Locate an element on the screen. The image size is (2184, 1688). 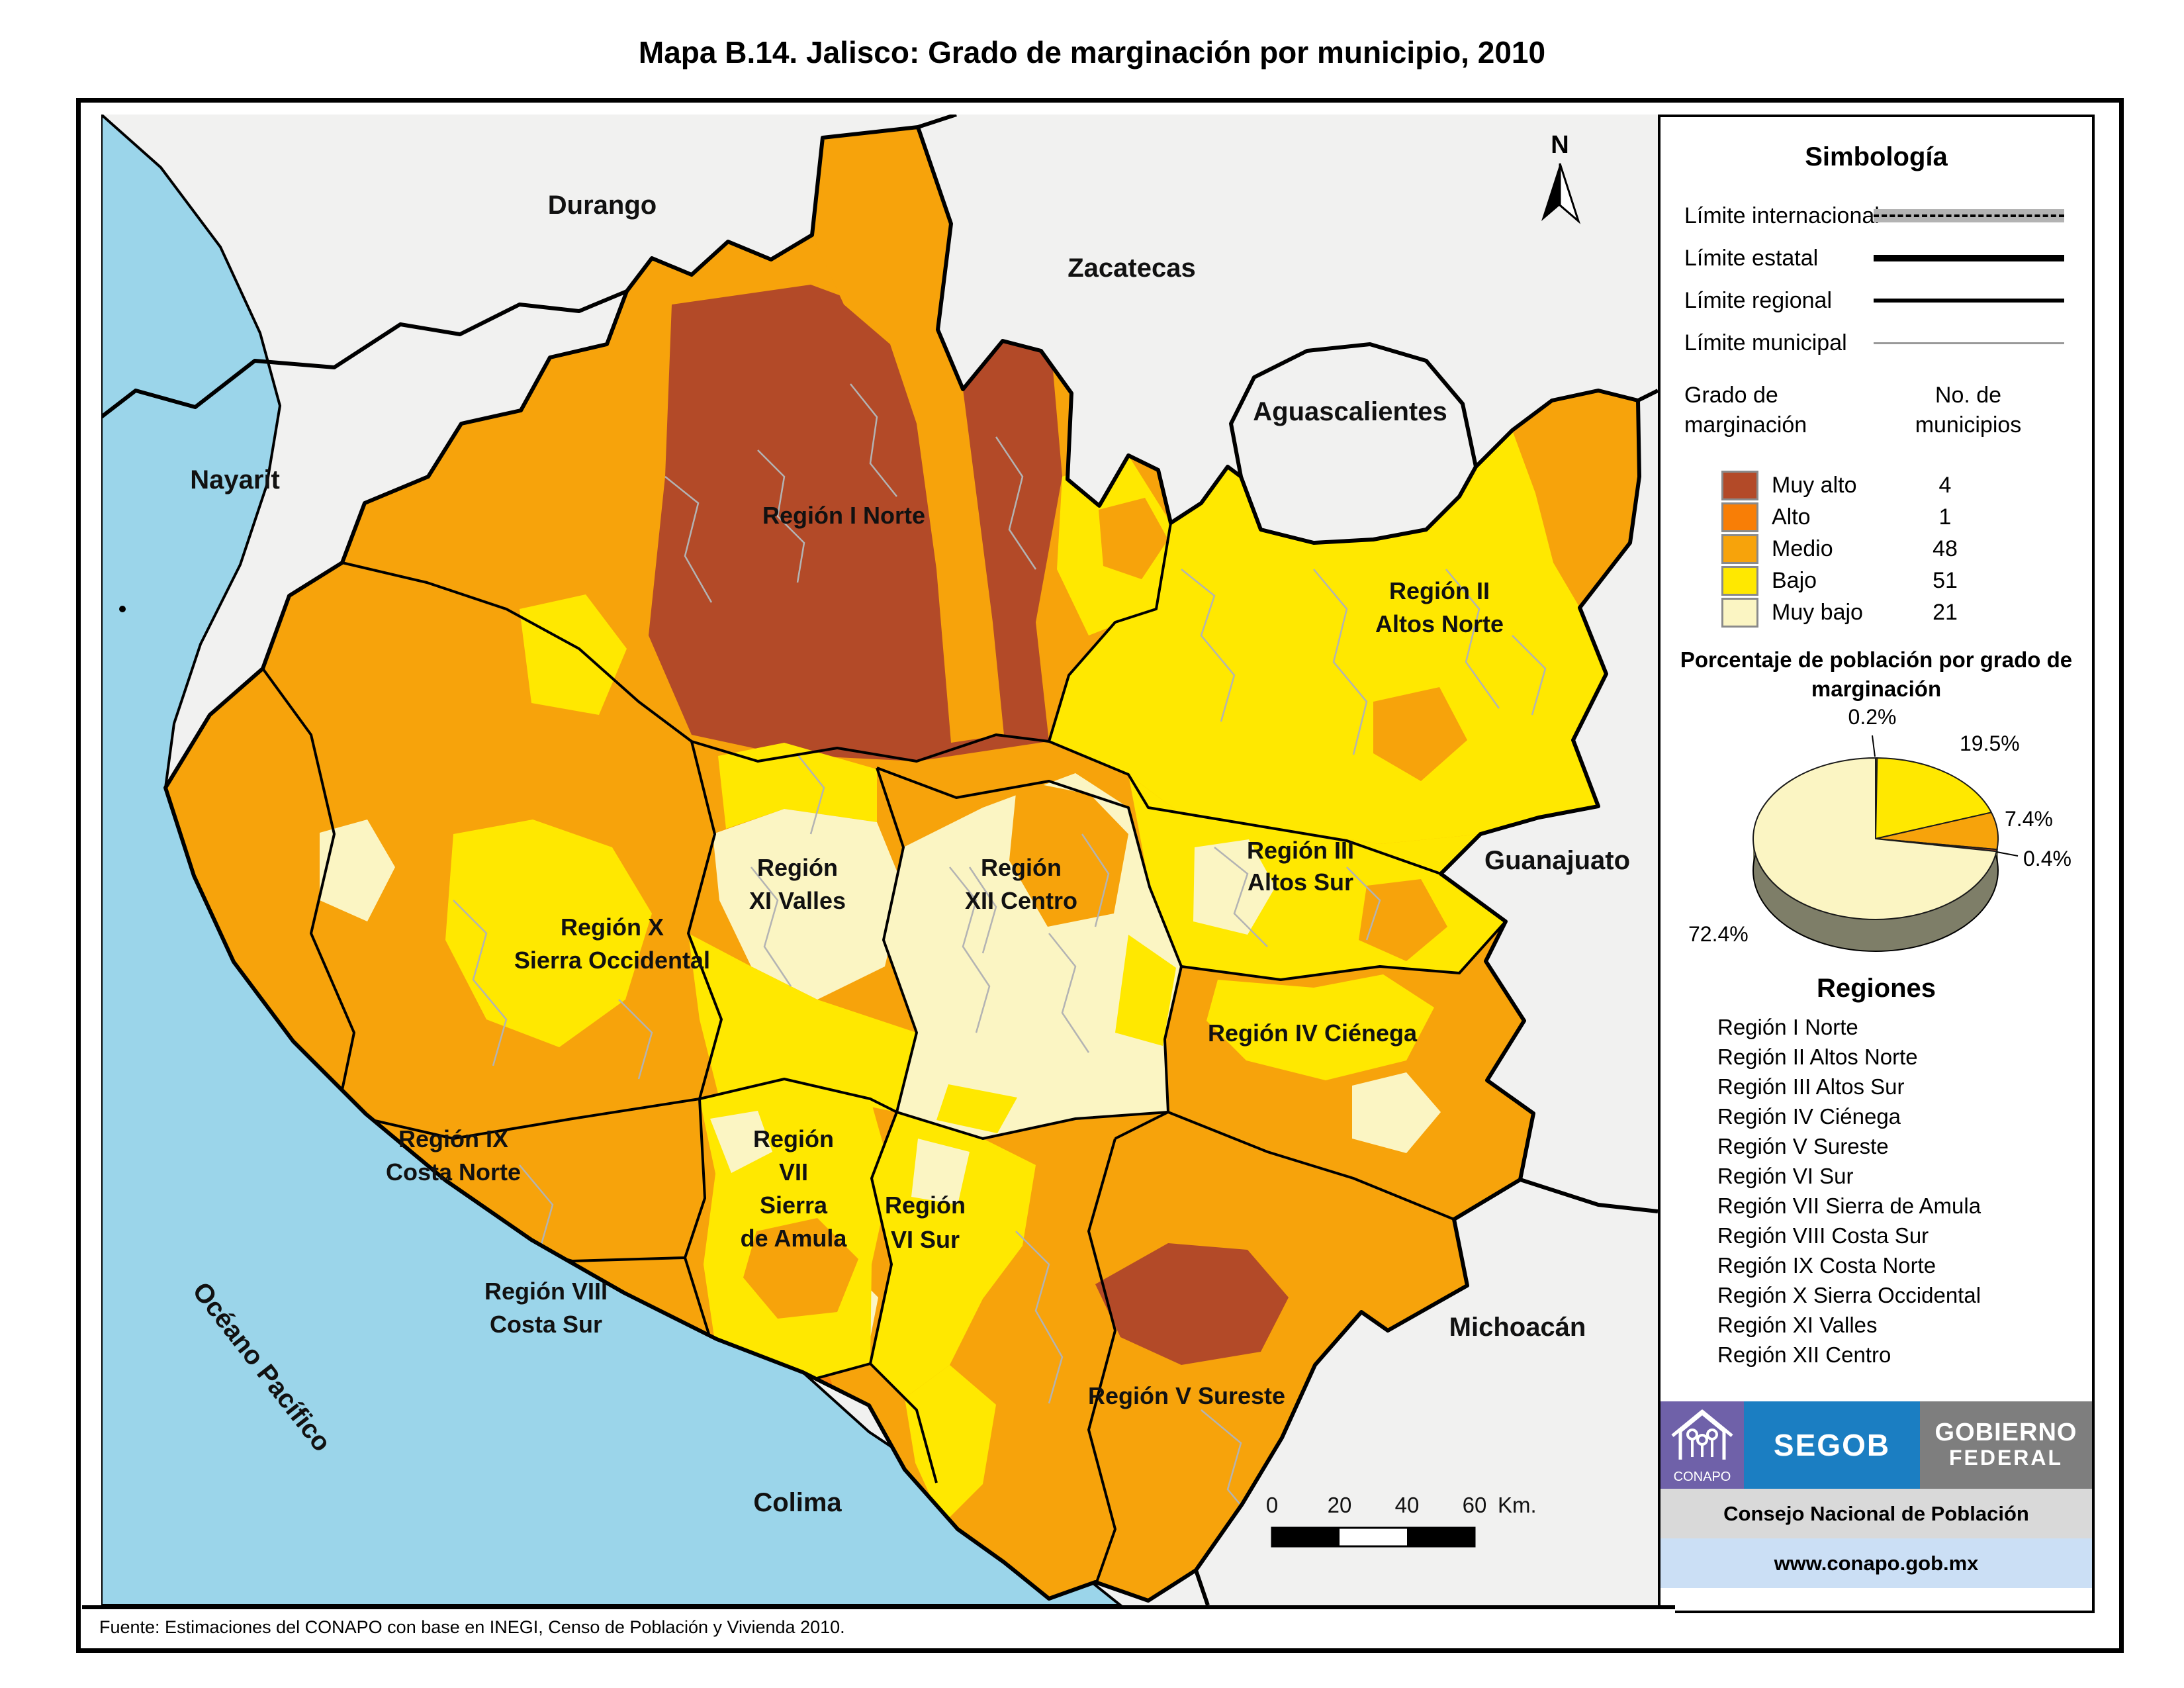
region-label-vii-3: Sierra is located at coordinates (794, 1205).